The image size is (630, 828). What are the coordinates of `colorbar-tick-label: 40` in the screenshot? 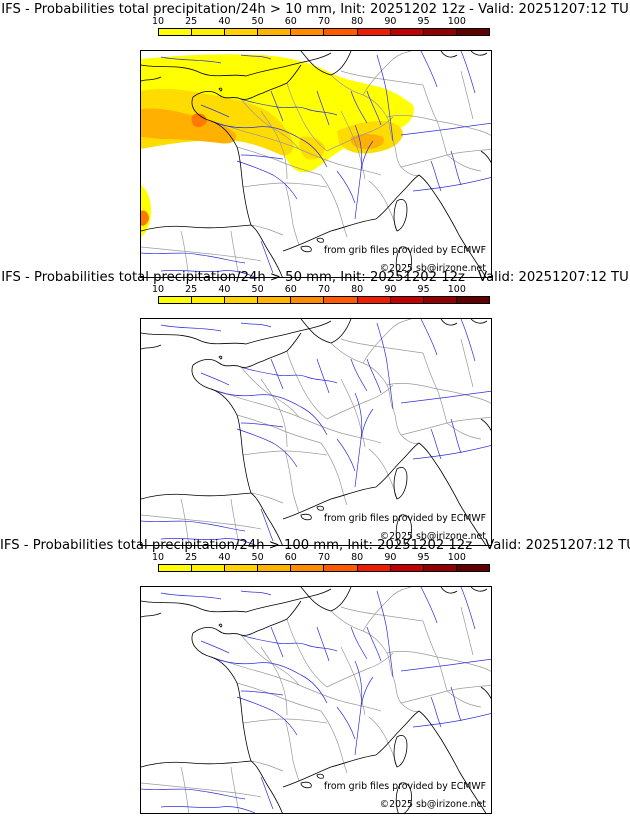 It's located at (224, 21).